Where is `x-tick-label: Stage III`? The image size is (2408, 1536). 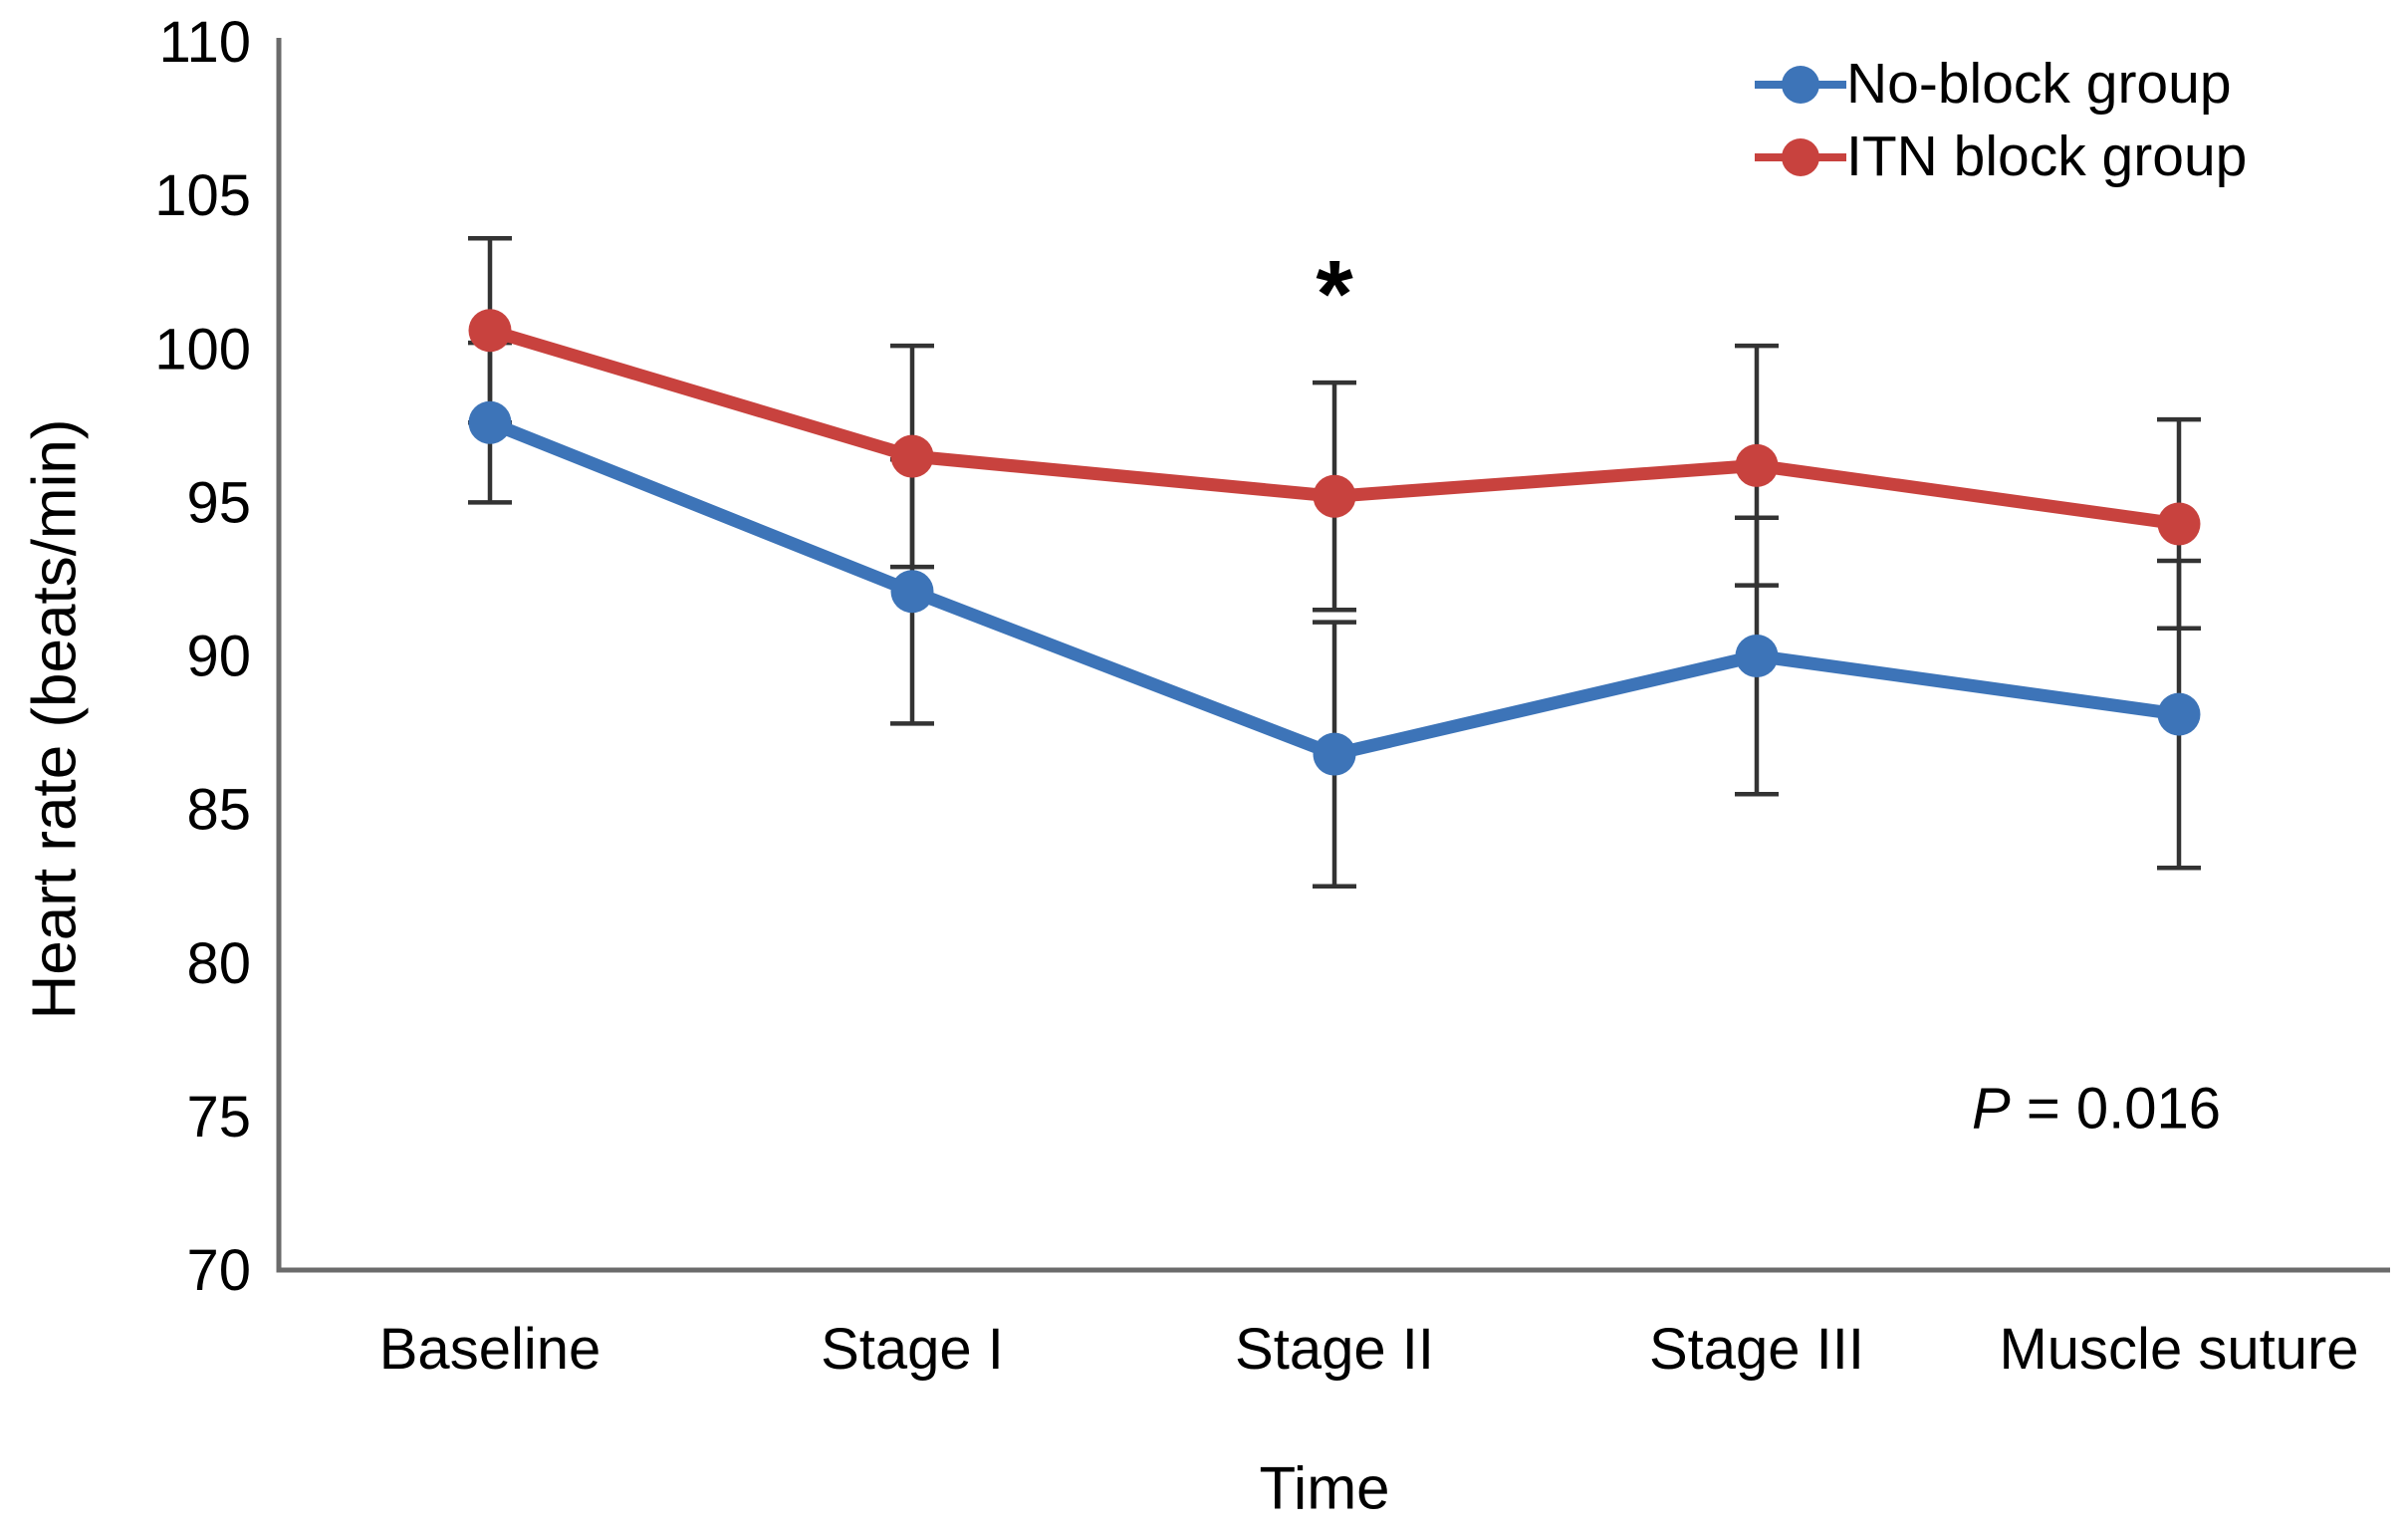
x-tick-label: Stage III is located at coordinates (1756, 1349).